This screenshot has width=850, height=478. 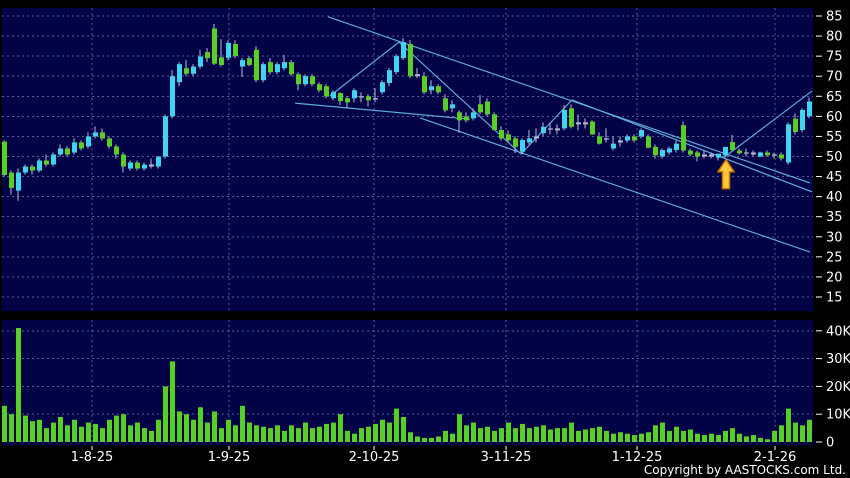 What do you see at coordinates (838, 331) in the screenshot?
I see `volume-axis-label: 40K` at bounding box center [838, 331].